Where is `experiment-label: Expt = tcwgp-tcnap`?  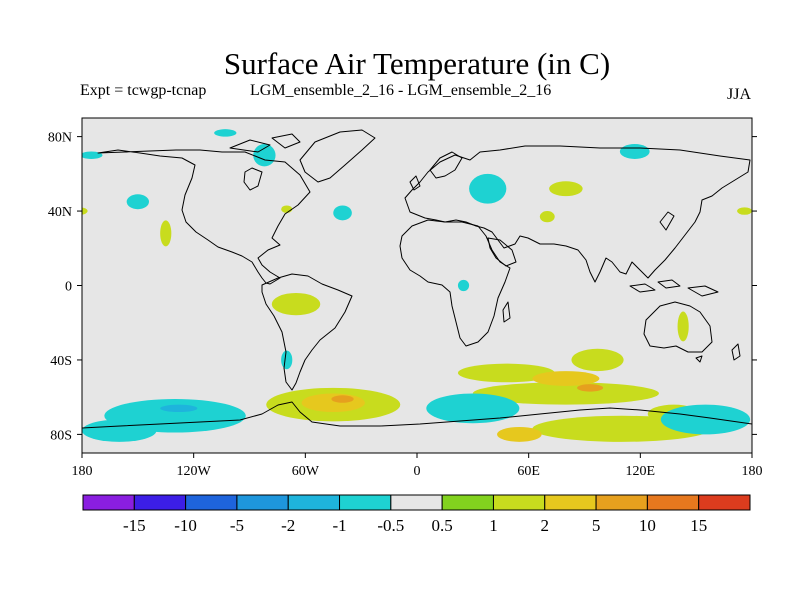
experiment-label: Expt = tcwgp-tcnap is located at coordinates (143, 90).